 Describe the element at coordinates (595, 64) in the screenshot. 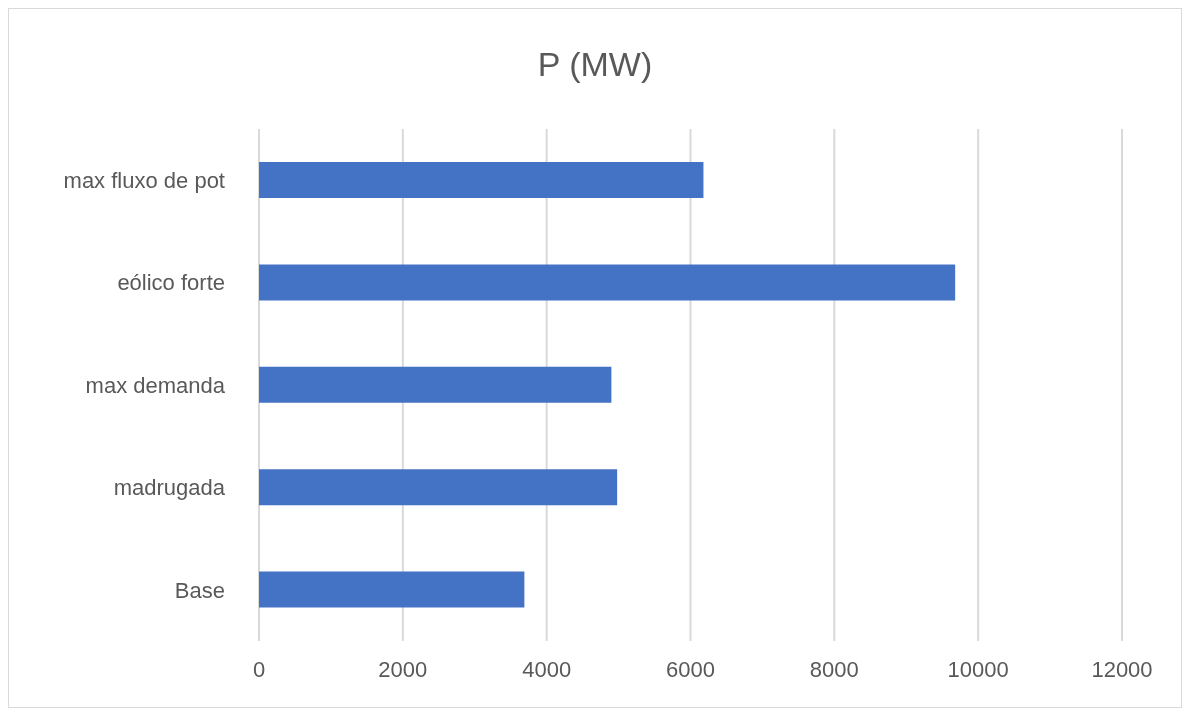

I see `chart-title: P (MW)` at that location.